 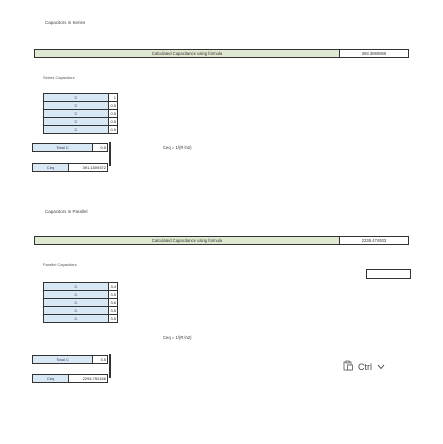 What do you see at coordinates (51, 378) in the screenshot?
I see `parallel-ceq-label: Ceq` at bounding box center [51, 378].